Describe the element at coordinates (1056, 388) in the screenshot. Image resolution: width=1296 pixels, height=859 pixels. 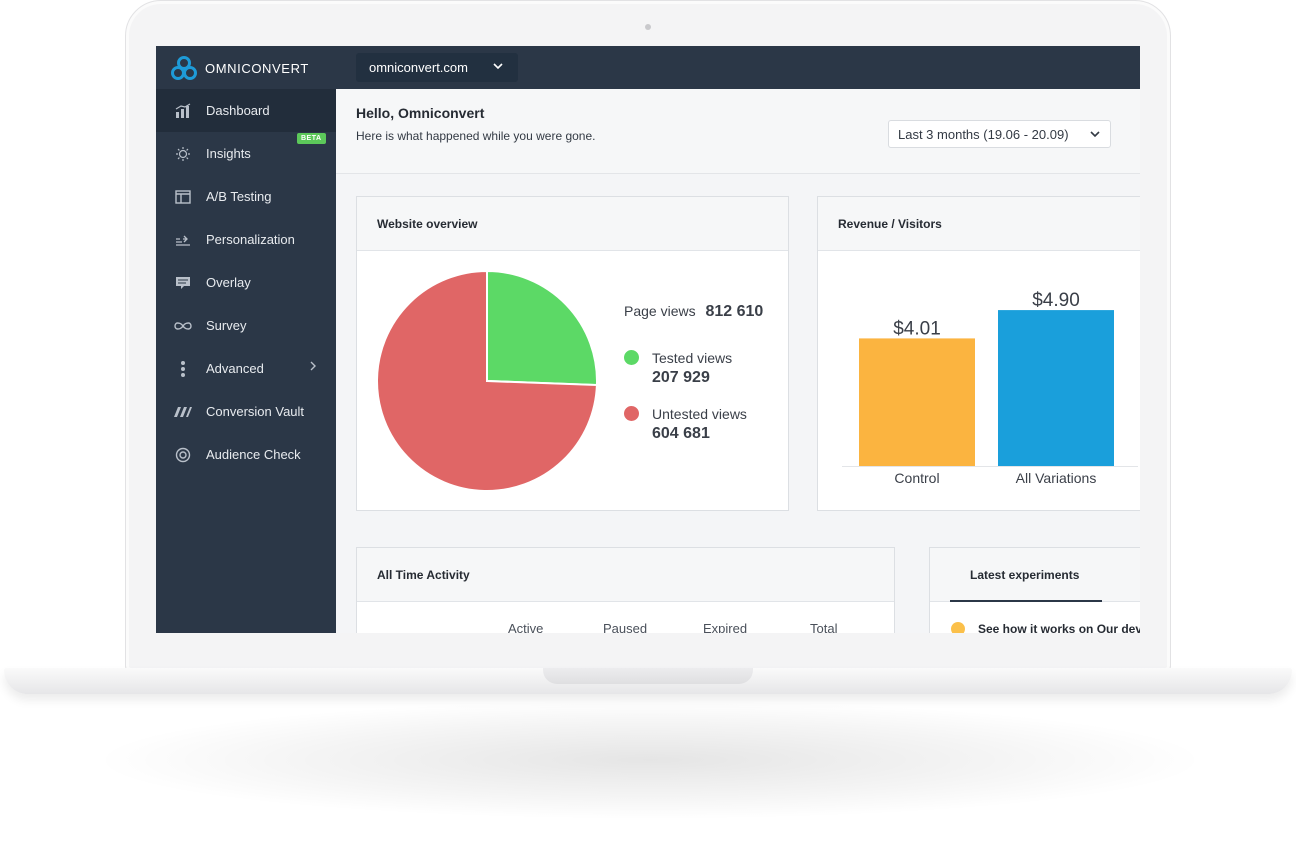
I see `bar-all-variations` at that location.